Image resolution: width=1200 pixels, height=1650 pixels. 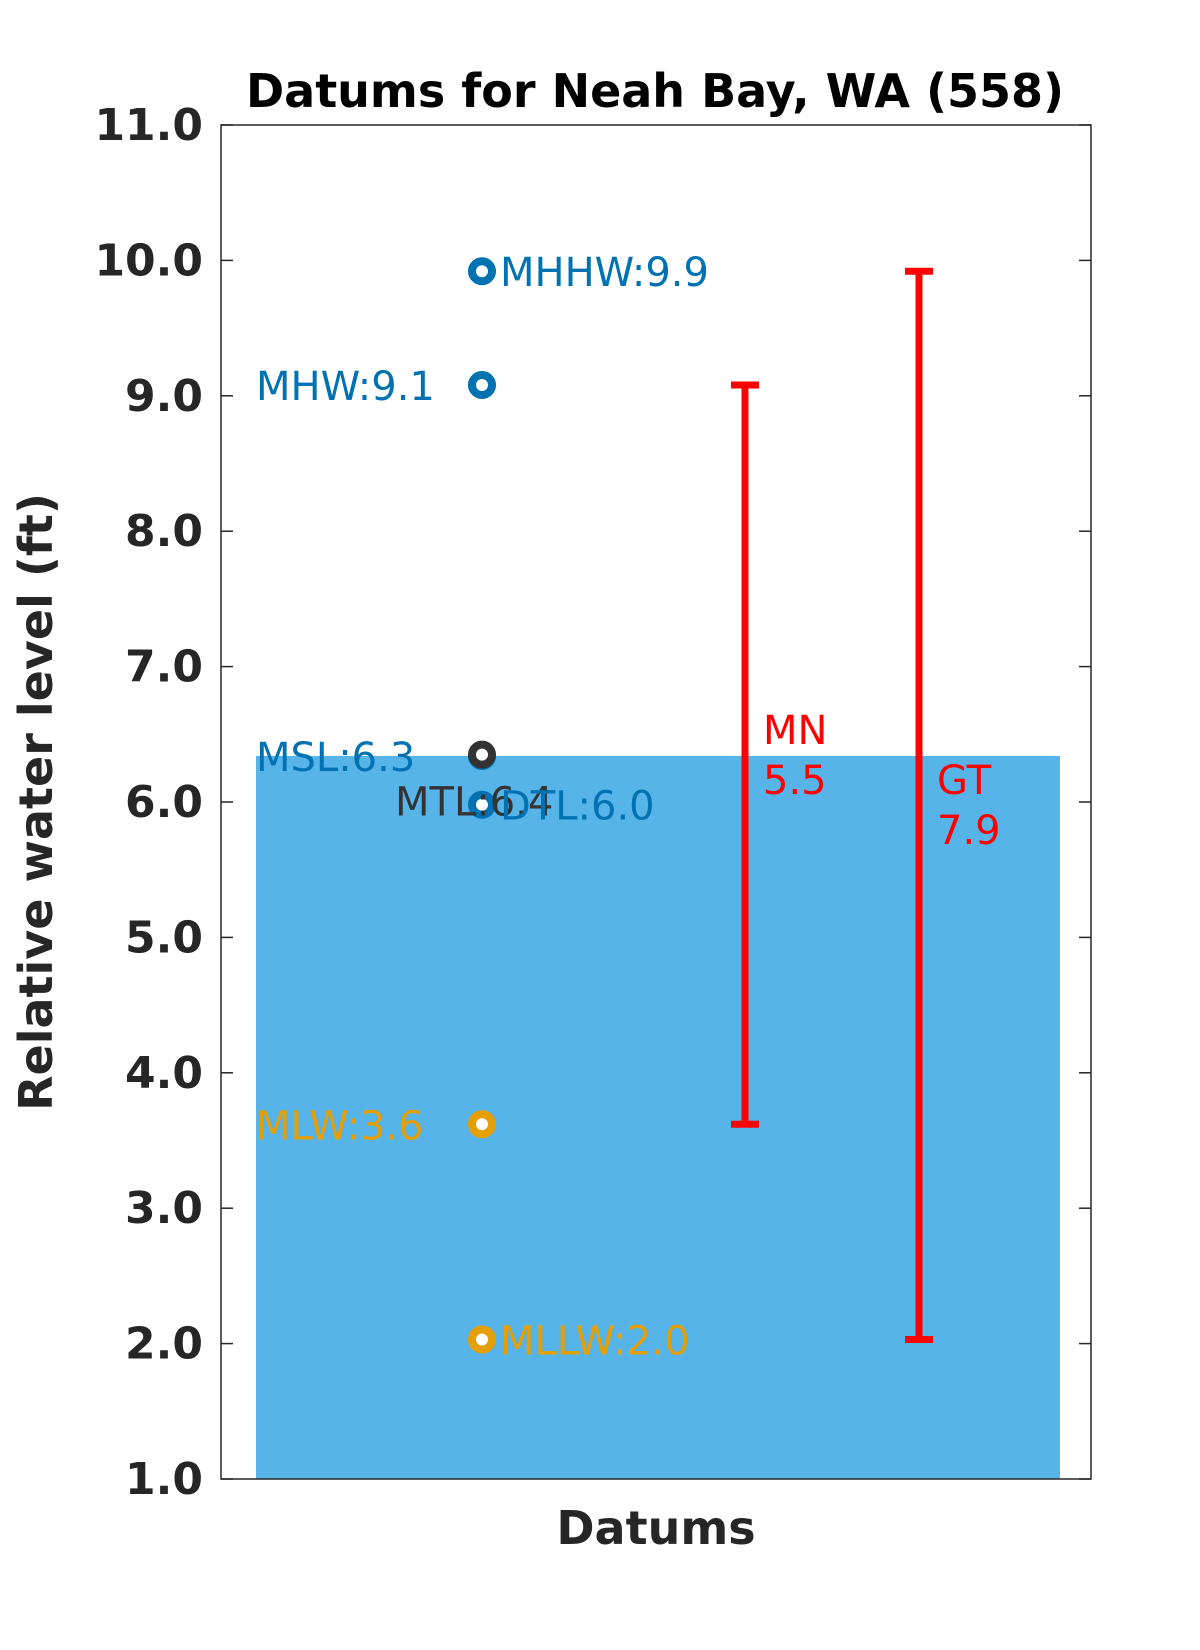 I want to click on datum-marker-dtl, so click(x=482, y=804).